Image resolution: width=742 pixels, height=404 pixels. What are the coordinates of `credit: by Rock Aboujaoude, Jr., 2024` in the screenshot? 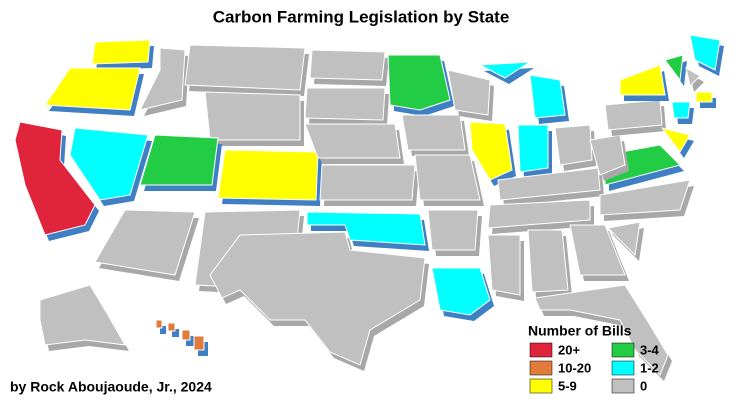 It's located at (111, 387).